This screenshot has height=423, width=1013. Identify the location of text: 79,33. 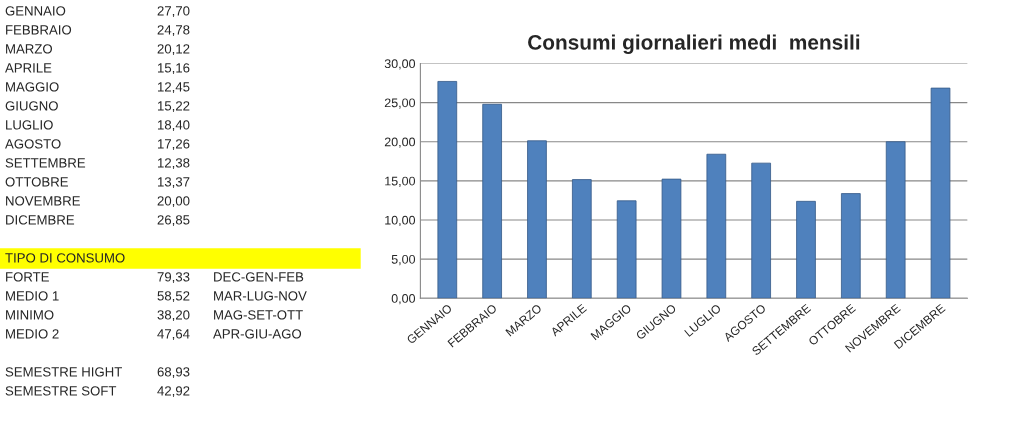
(173, 278).